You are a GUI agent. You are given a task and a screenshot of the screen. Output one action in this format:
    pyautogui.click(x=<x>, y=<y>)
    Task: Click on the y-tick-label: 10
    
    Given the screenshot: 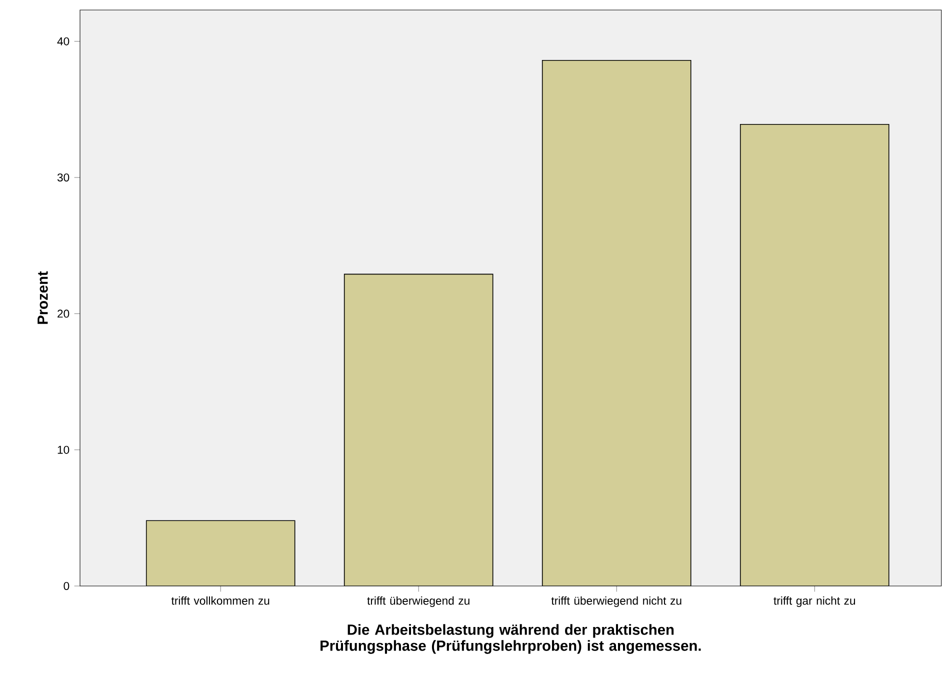 What is the action you would take?
    pyautogui.click(x=64, y=450)
    